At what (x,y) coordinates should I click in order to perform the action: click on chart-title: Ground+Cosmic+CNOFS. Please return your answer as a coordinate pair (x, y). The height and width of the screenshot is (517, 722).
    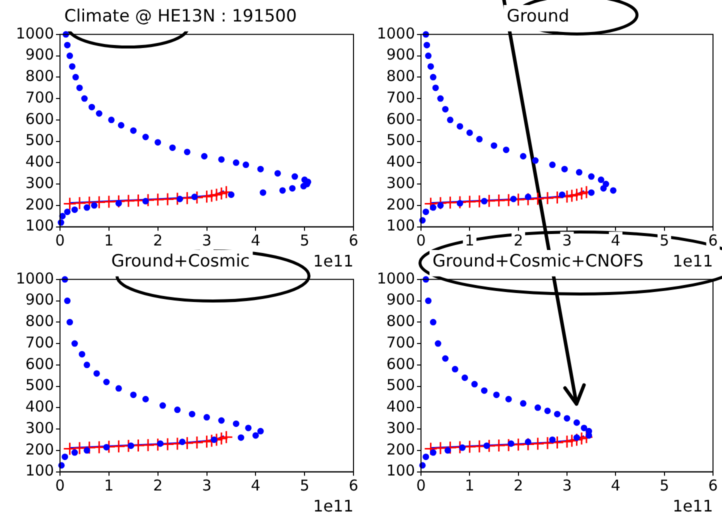
    Looking at the image, I should click on (538, 262).